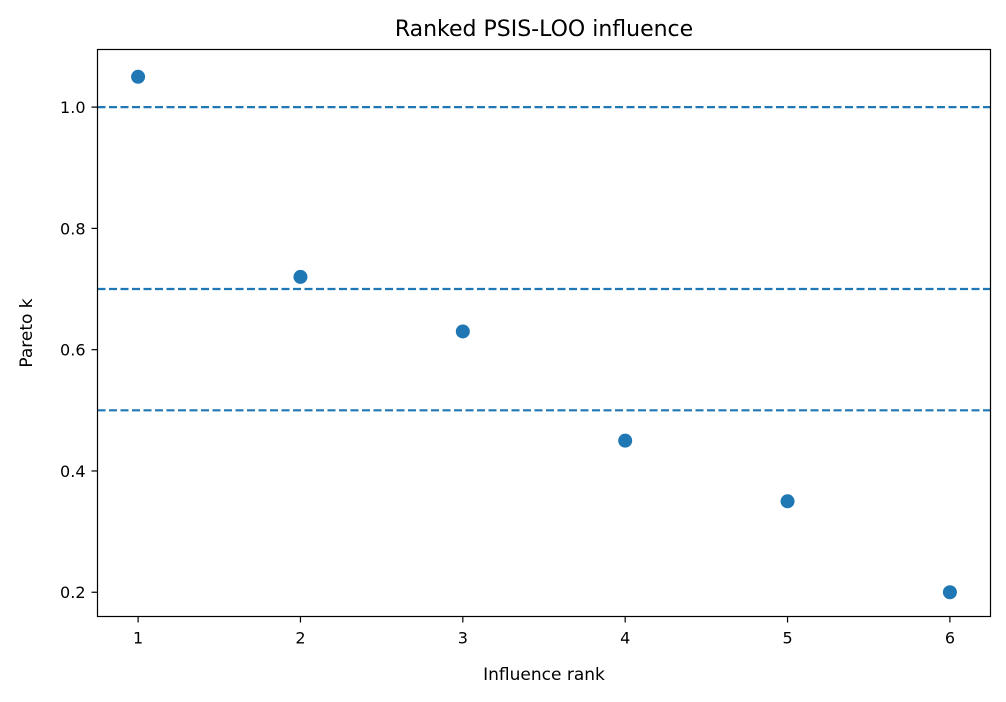 The height and width of the screenshot is (702, 1006). What do you see at coordinates (544, 29) in the screenshot?
I see `chart-title: Ranked PSIS-LOO influence` at bounding box center [544, 29].